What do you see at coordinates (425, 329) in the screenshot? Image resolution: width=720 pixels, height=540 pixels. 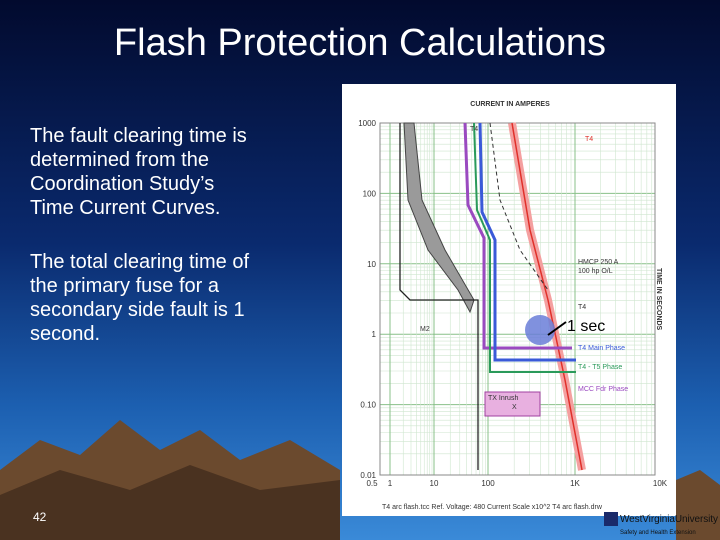 I see `curve-label: M2` at bounding box center [425, 329].